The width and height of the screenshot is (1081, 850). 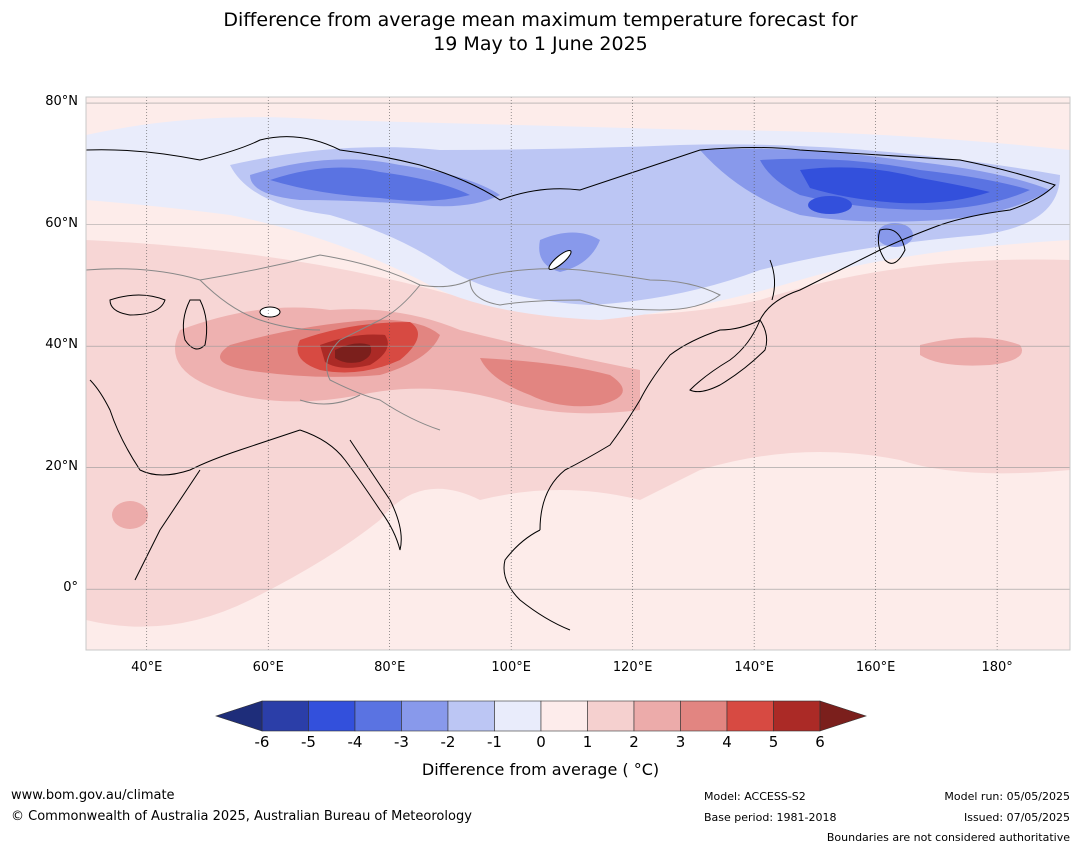 What do you see at coordinates (147, 667) in the screenshot?
I see `longitude-label: 40°E` at bounding box center [147, 667].